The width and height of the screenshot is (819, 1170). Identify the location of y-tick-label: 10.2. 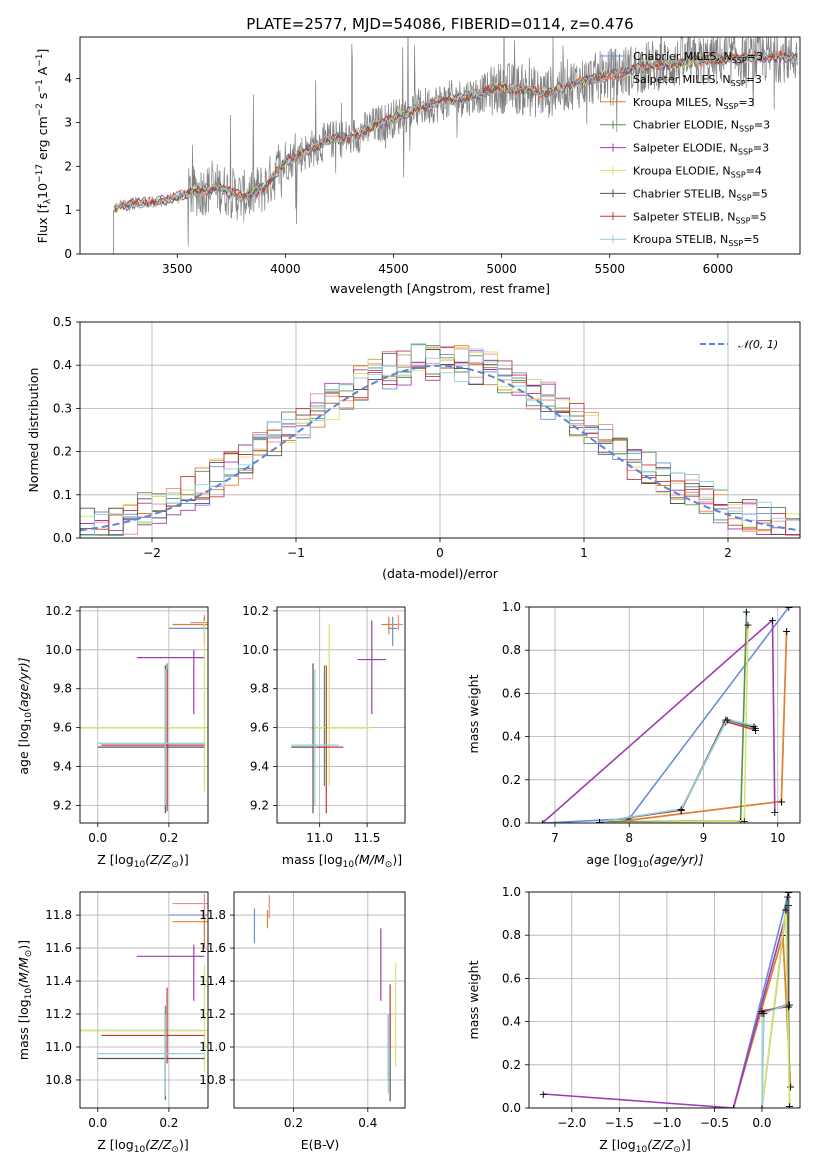
(255, 611).